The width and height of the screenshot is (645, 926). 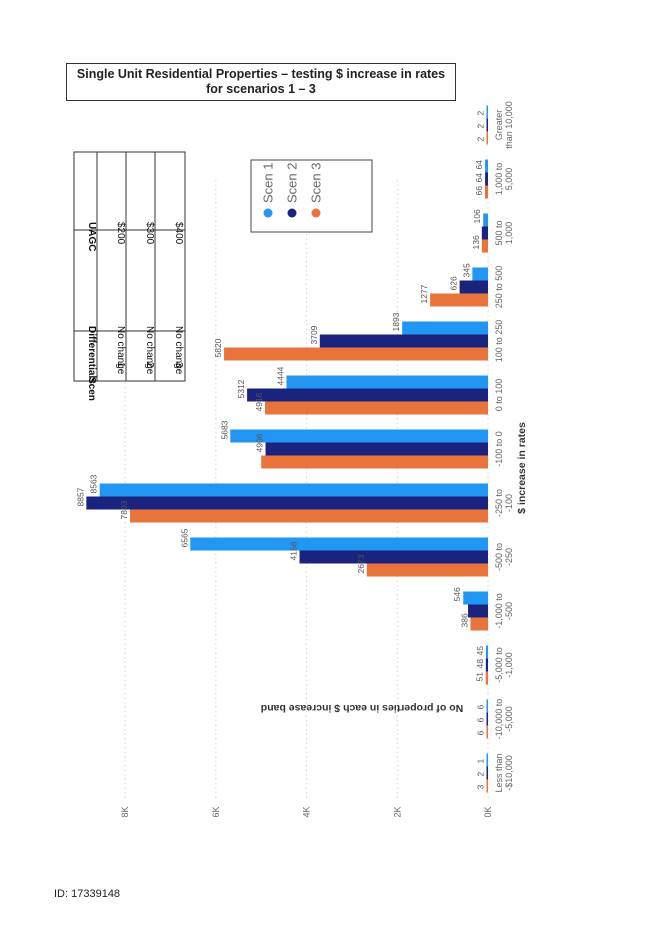 What do you see at coordinates (499, 772) in the screenshot?
I see `category-tick-line: Less than` at bounding box center [499, 772].